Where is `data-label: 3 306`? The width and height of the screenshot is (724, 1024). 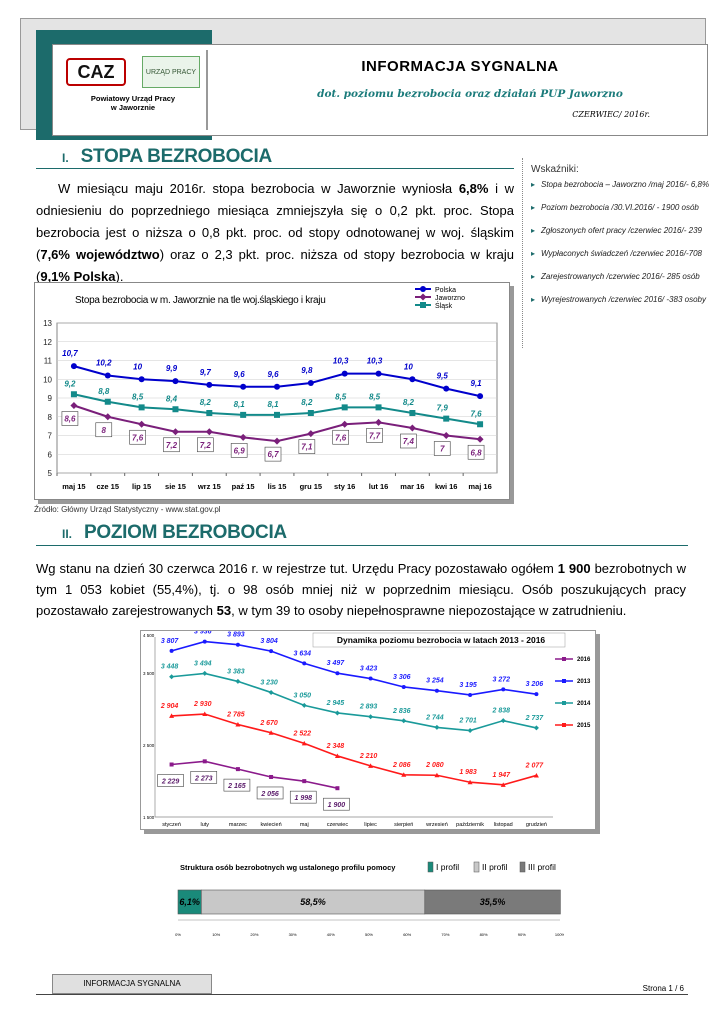 data-label: 3 306 is located at coordinates (402, 677).